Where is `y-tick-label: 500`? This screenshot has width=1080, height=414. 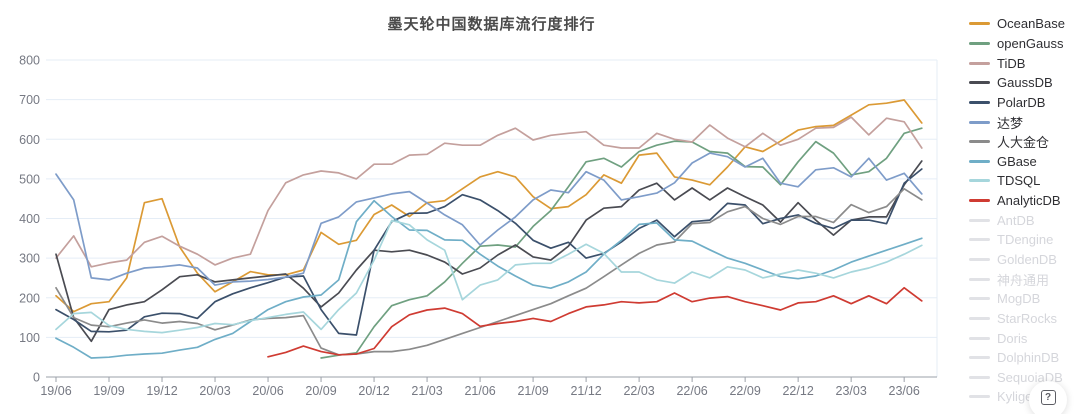 y-tick-label: 500 is located at coordinates (29, 179).